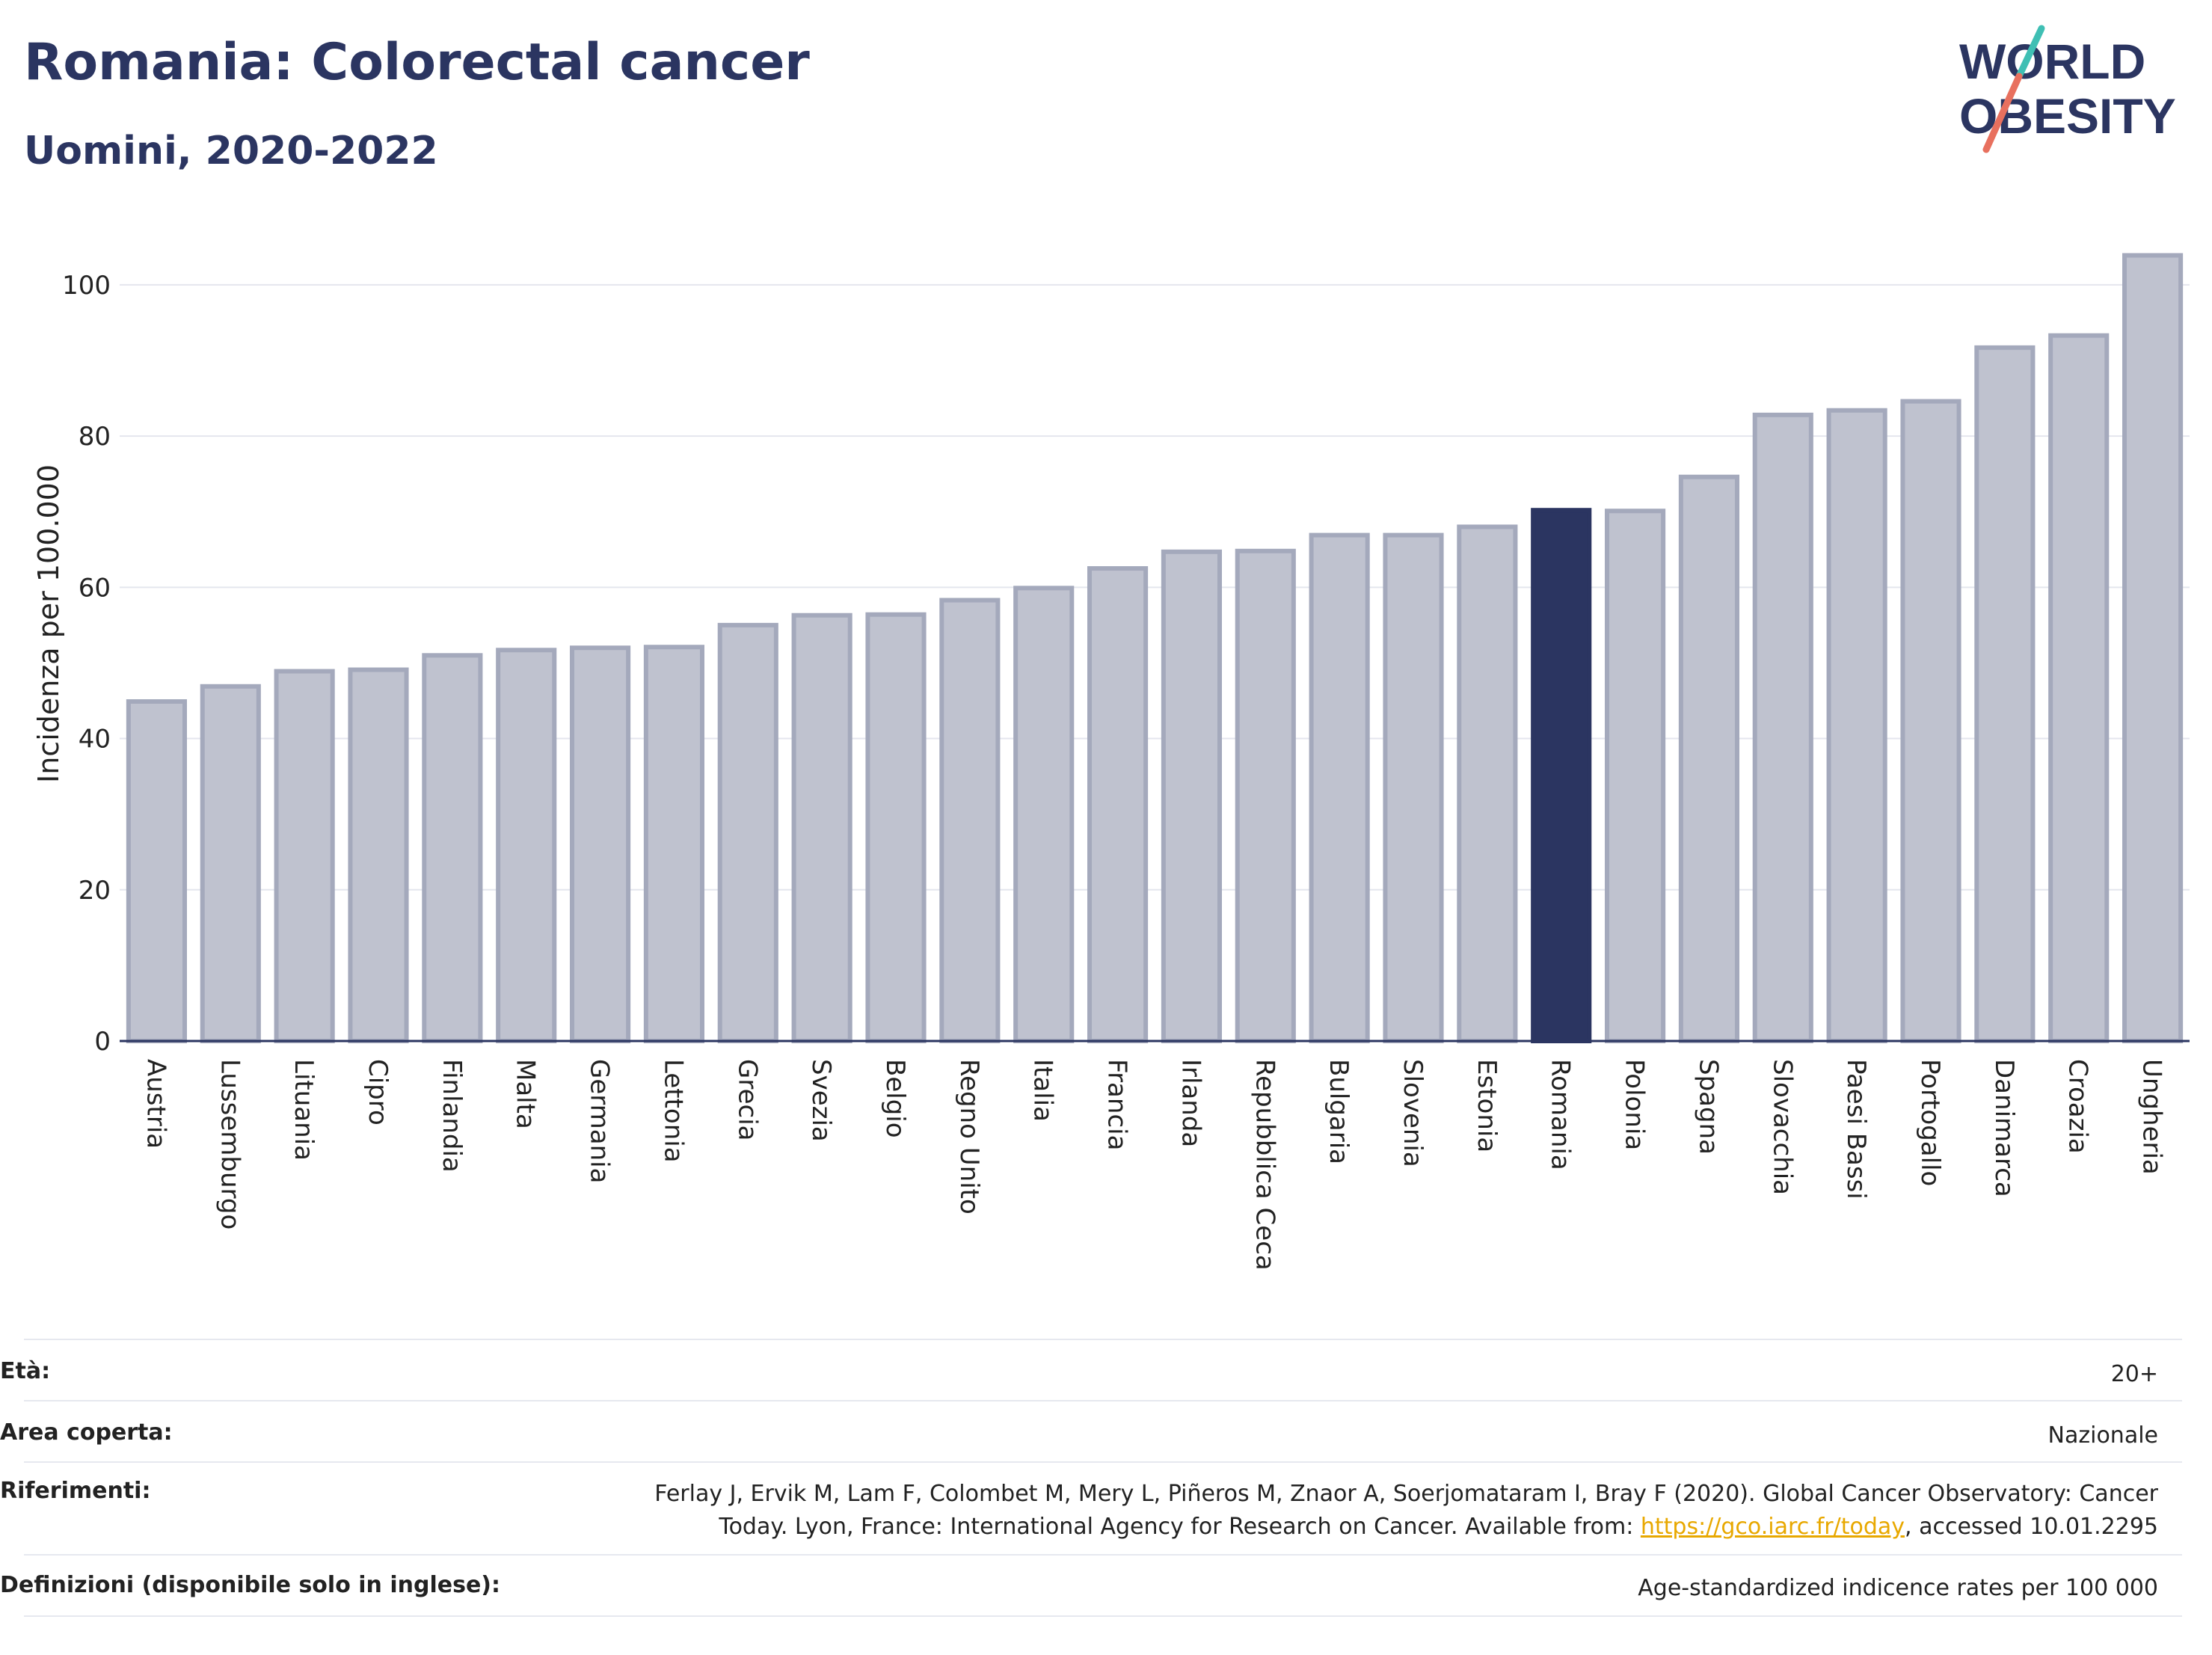 The image size is (2212, 1655). I want to click on bar-grecia, so click(747, 832).